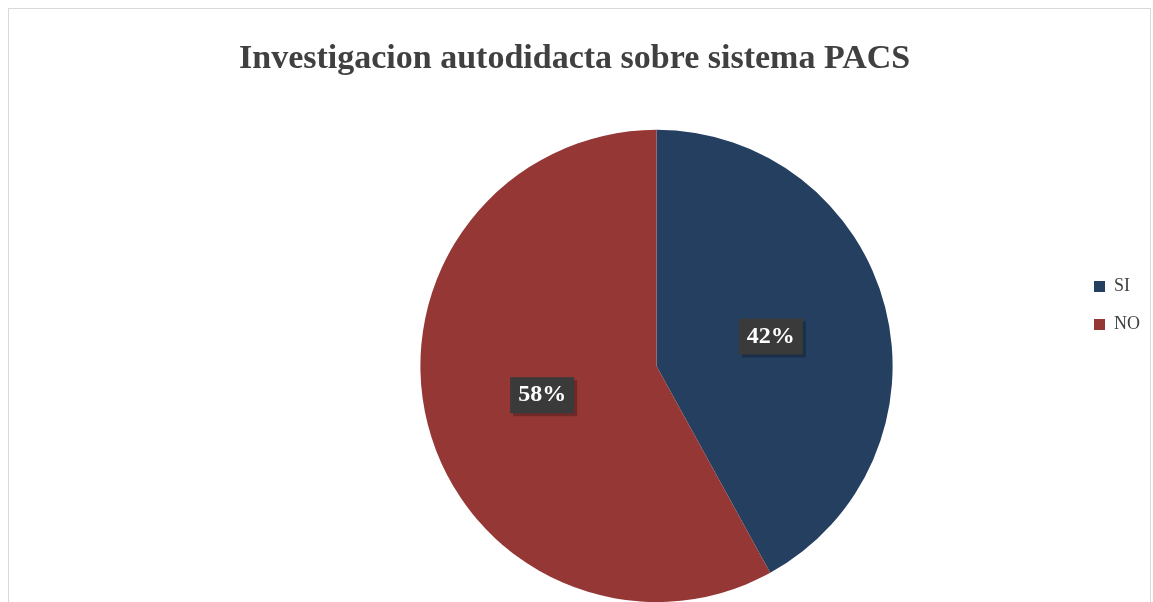  Describe the element at coordinates (542, 393) in the screenshot. I see `data-label: 58%` at that location.